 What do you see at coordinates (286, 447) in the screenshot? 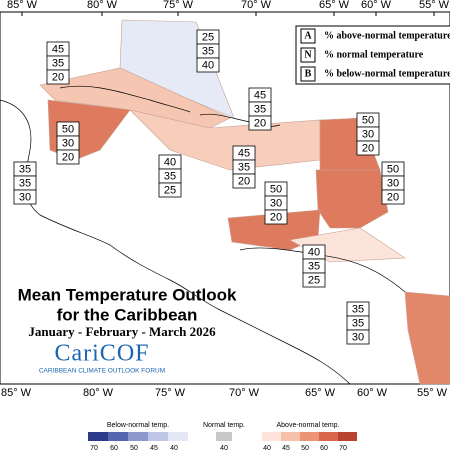
I see `scale-tick: 45` at bounding box center [286, 447].